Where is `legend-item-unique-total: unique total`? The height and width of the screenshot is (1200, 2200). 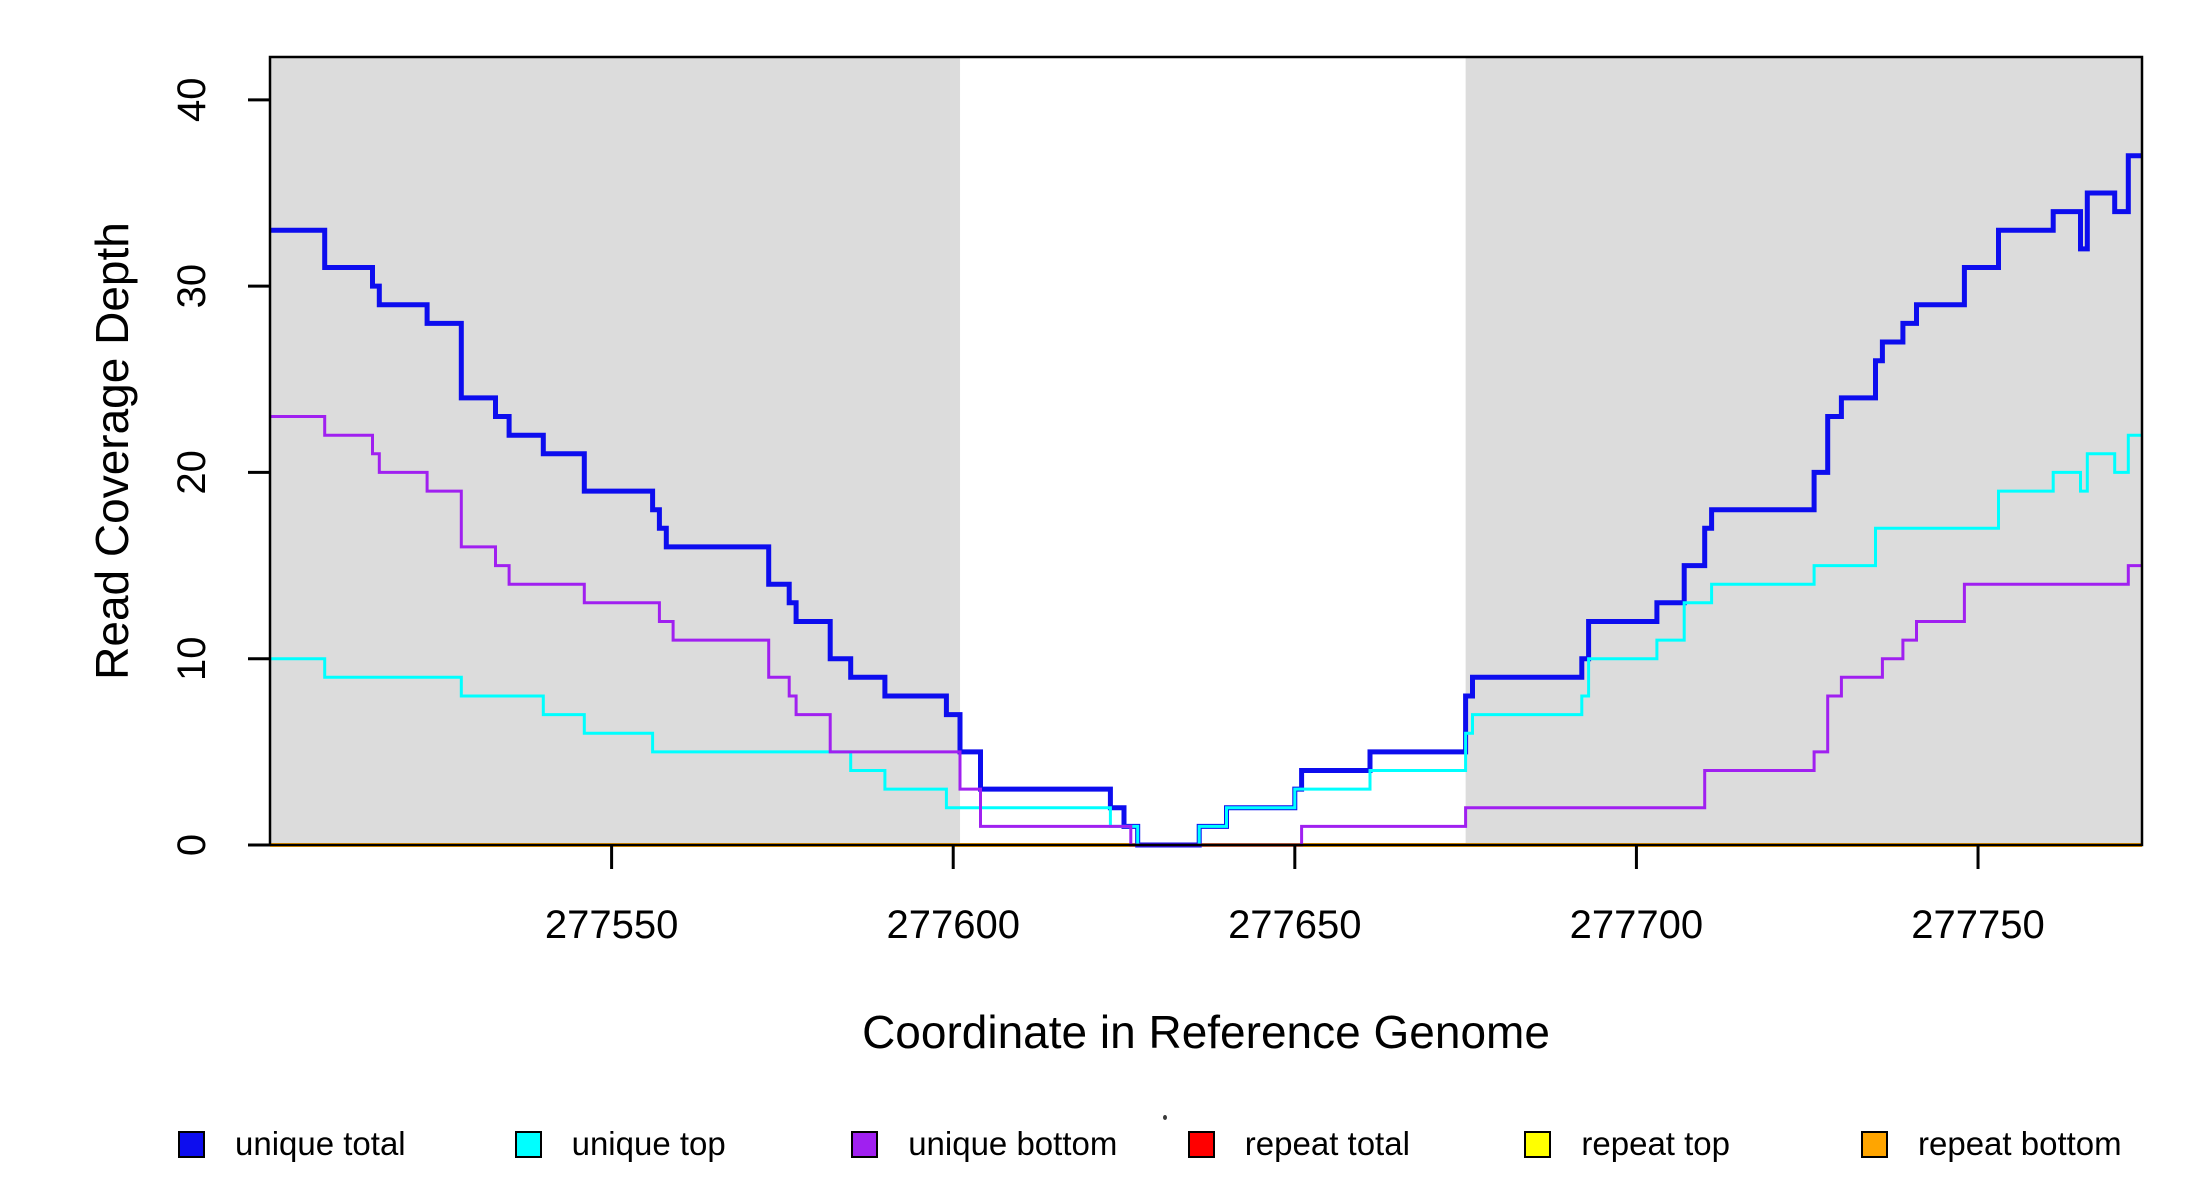
legend-item-unique-total: unique total is located at coordinates (292, 1144).